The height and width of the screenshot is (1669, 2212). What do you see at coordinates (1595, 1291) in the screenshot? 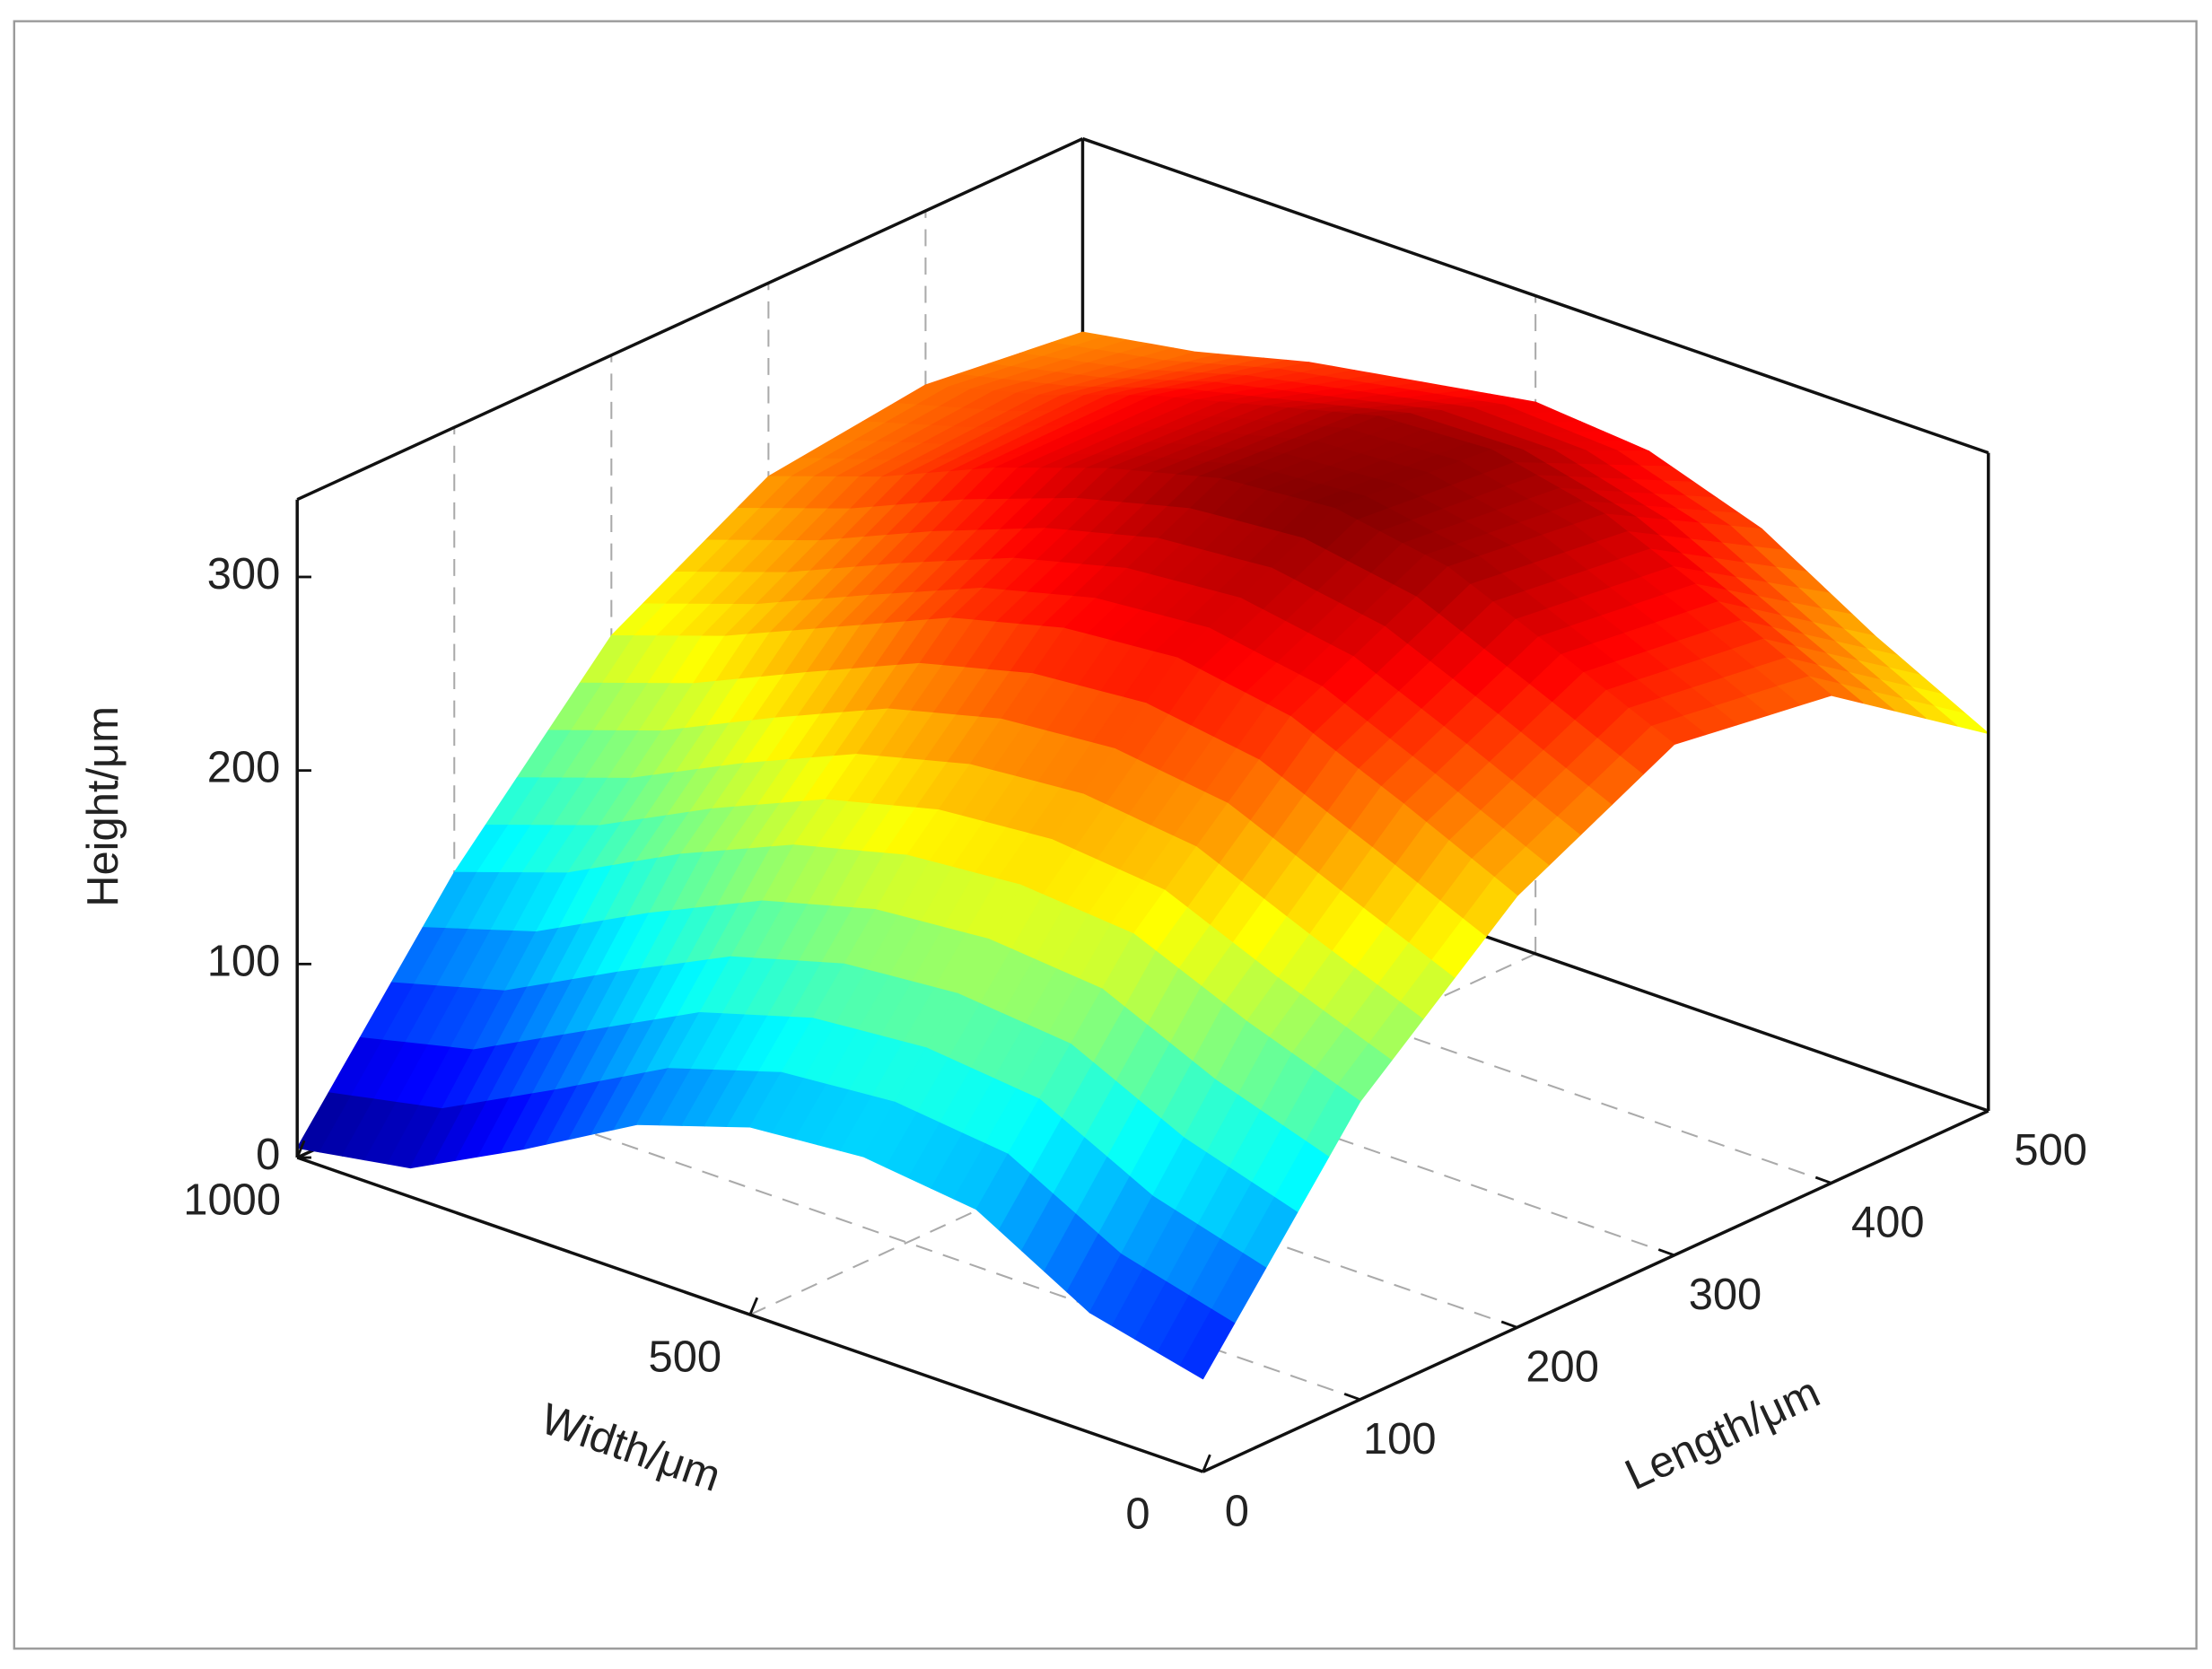
I see `y-axis` at bounding box center [1595, 1291].